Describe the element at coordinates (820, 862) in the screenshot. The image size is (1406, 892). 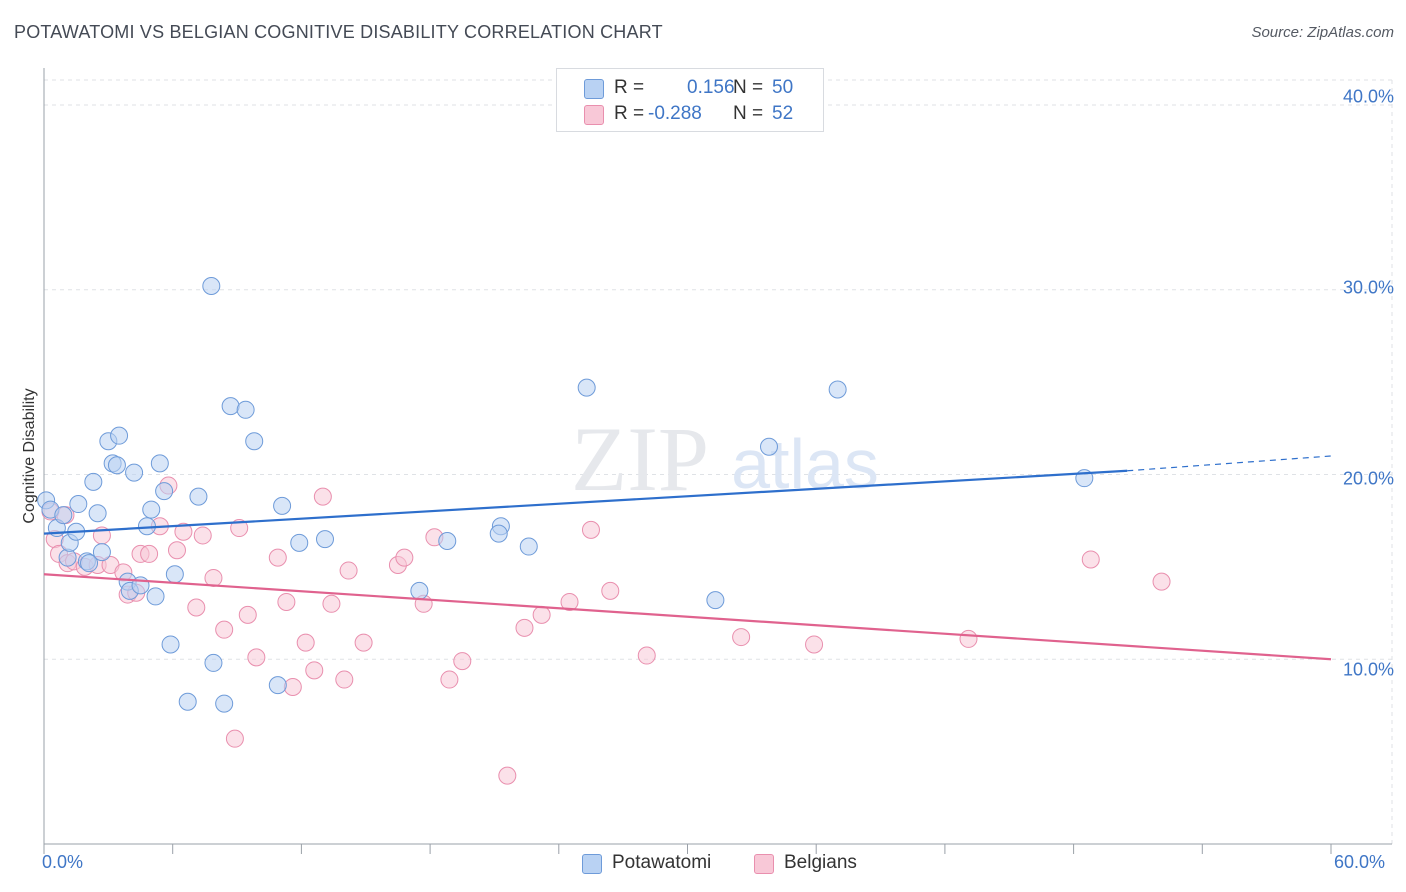
I see `bottom-legend-label: Belgians` at that location.